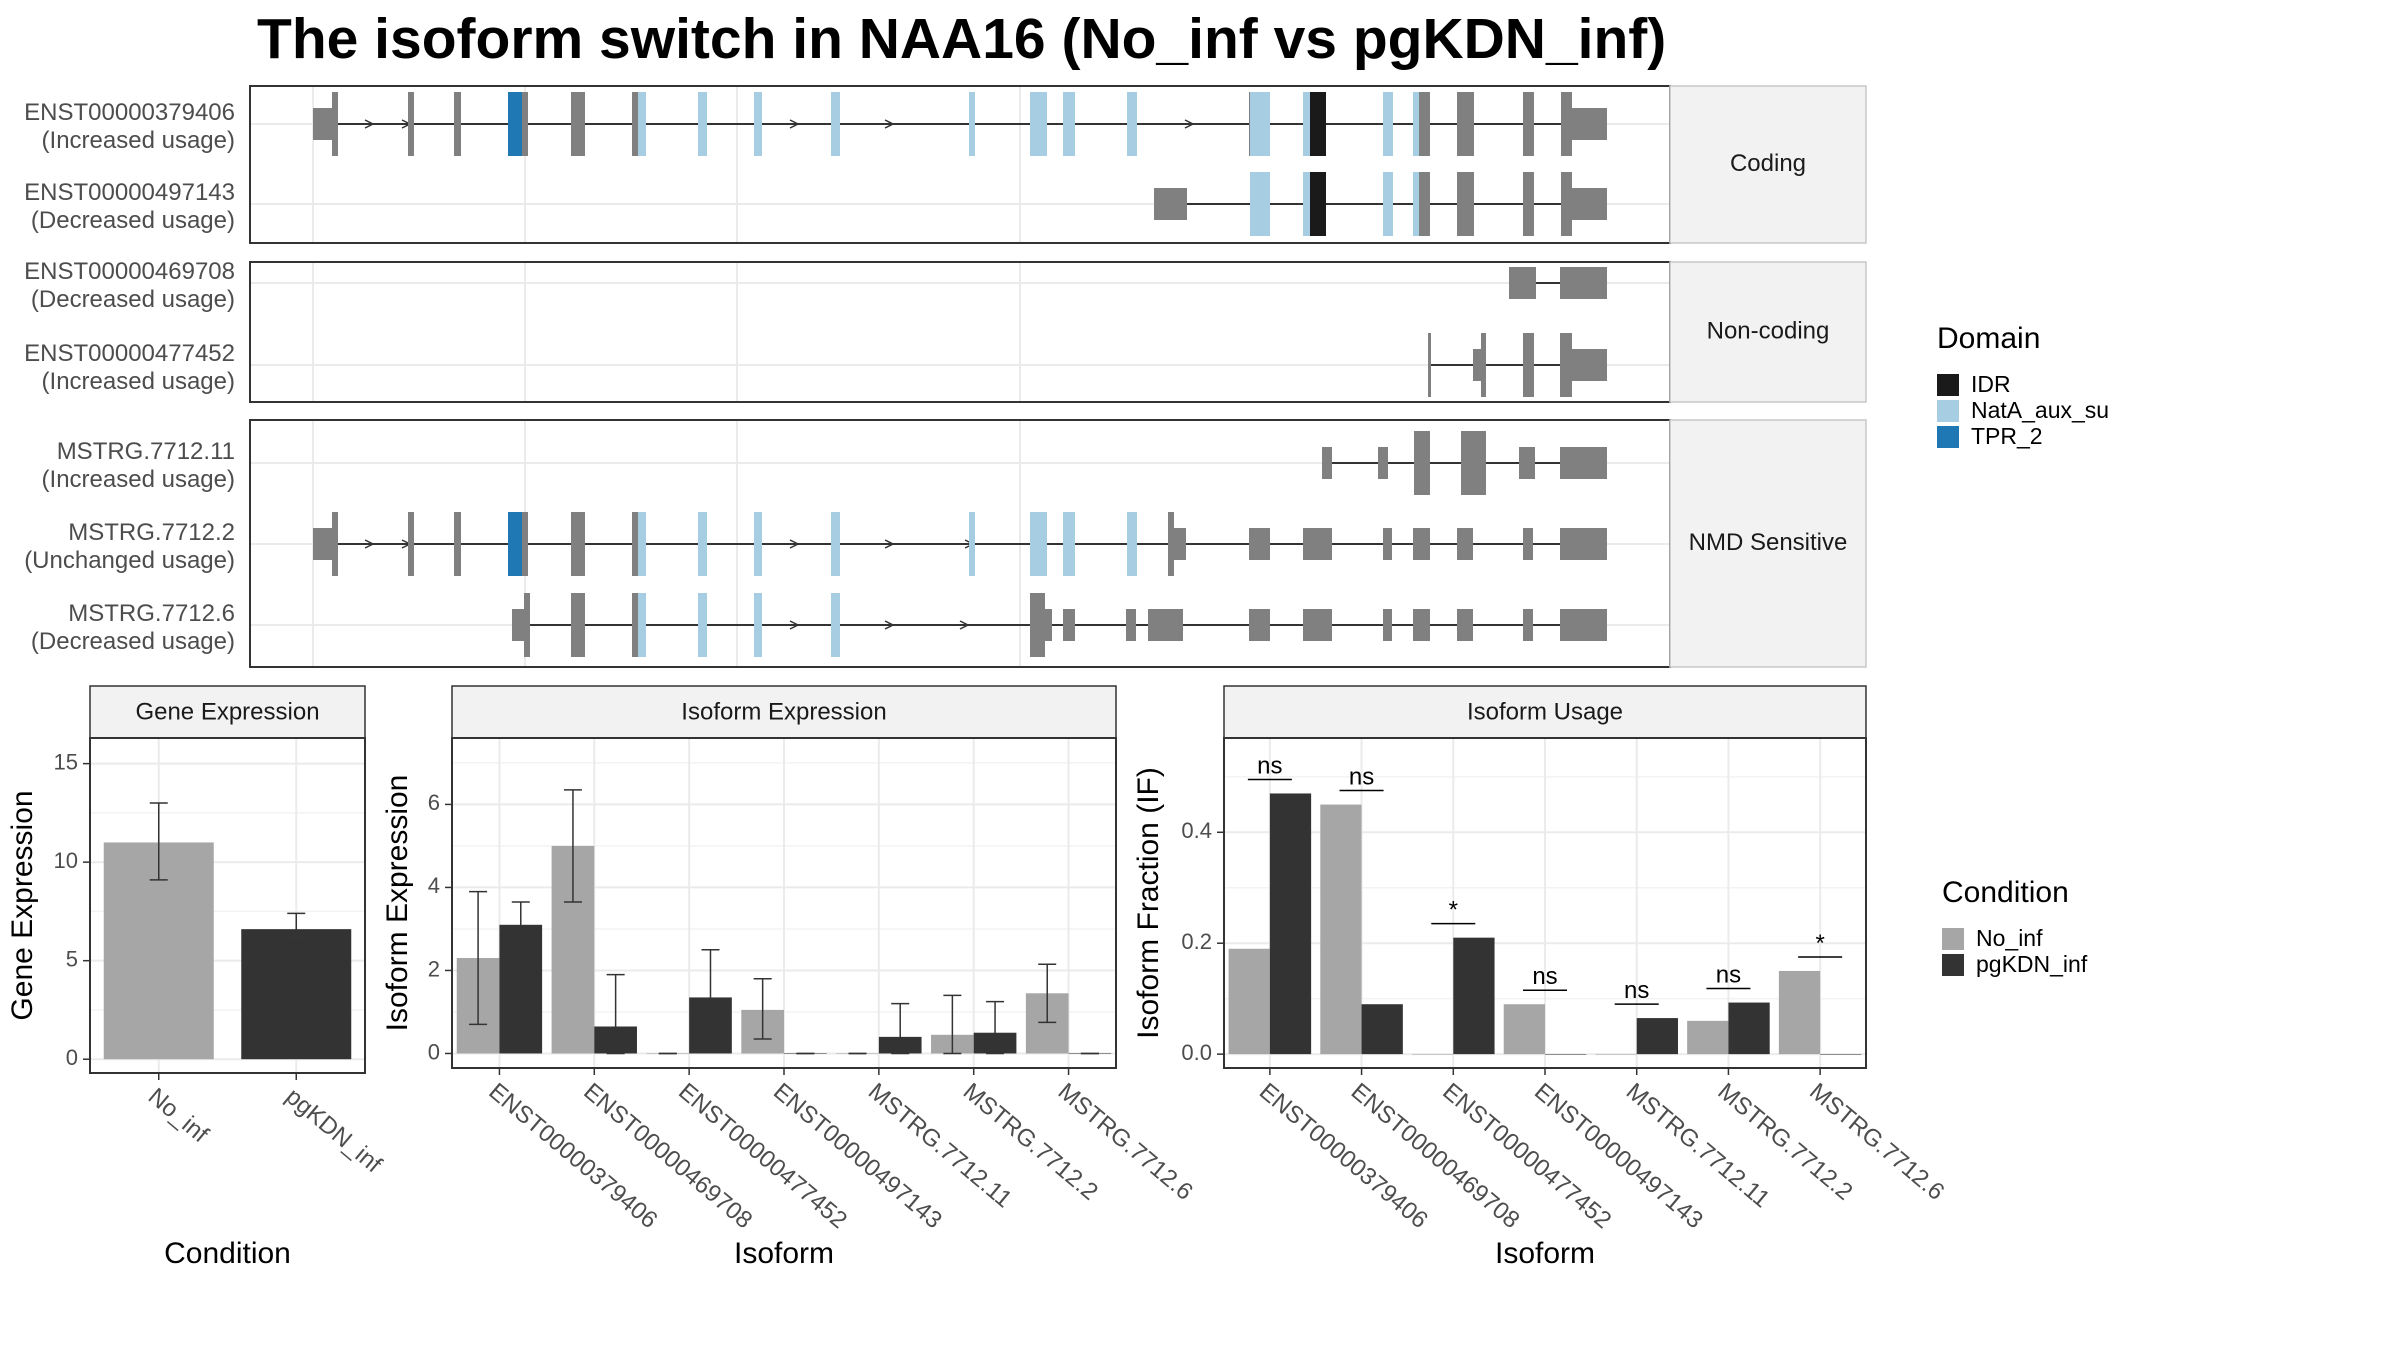 Image resolution: width=2400 pixels, height=1350 pixels. Describe the element at coordinates (129, 271) in the screenshot. I see `transcript-name-label: ENST00000469708` at that location.